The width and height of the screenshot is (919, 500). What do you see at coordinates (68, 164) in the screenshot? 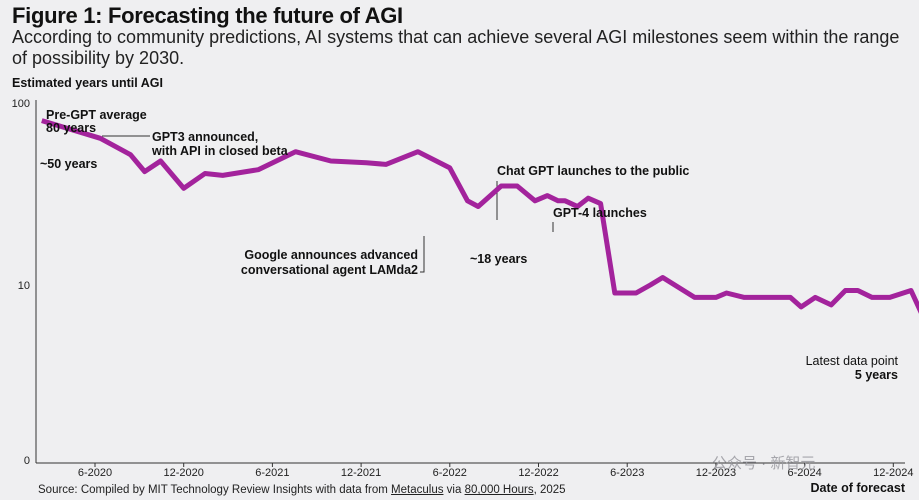
I see `annotation-label: ~50 years` at bounding box center [68, 164].